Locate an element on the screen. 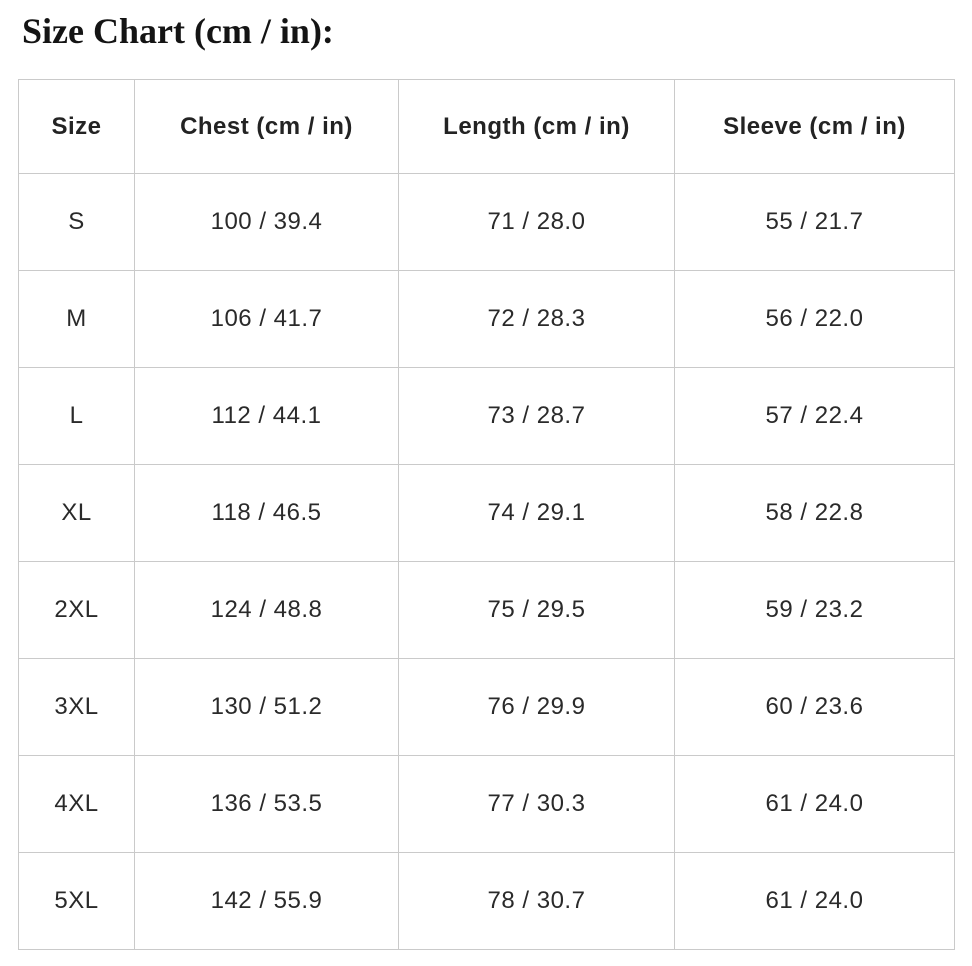 The width and height of the screenshot is (972, 966). chest-cell: 124 / 48.8 is located at coordinates (266, 610).